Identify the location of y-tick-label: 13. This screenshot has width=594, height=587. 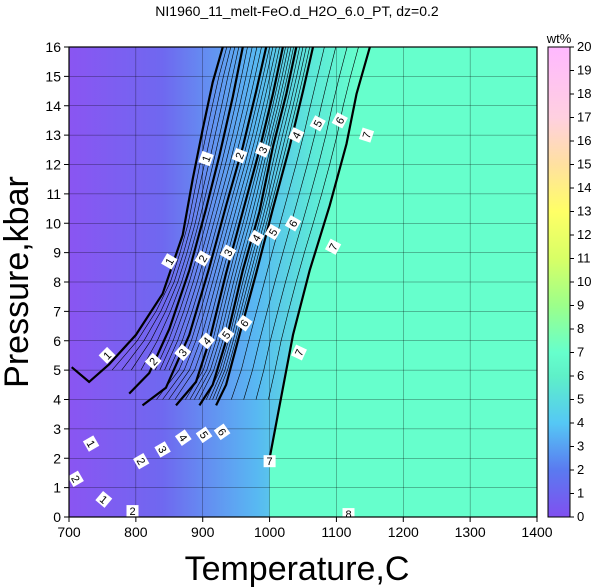
(53, 135).